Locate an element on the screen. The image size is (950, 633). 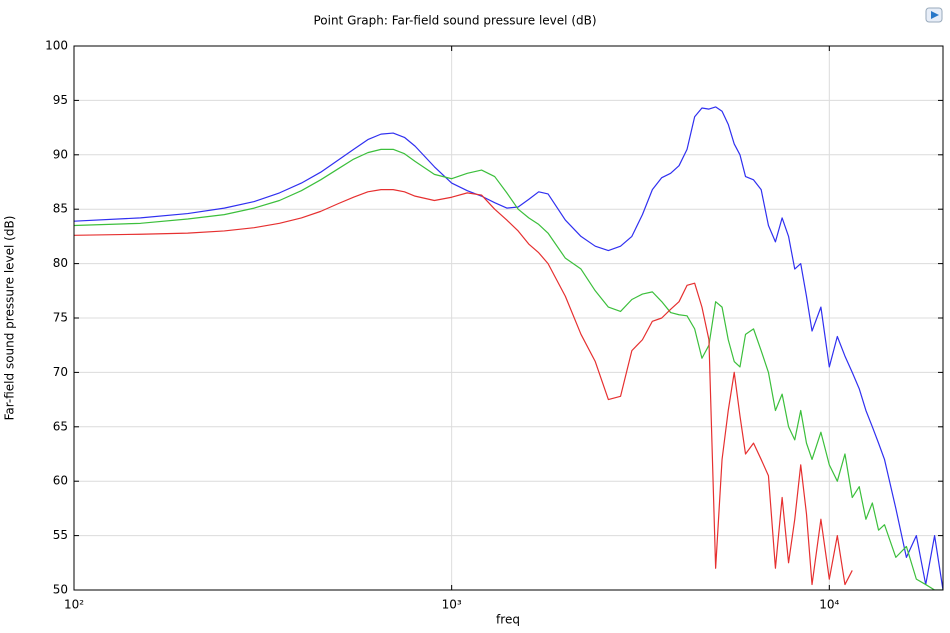
x-tick-label: 10³ is located at coordinates (452, 605).